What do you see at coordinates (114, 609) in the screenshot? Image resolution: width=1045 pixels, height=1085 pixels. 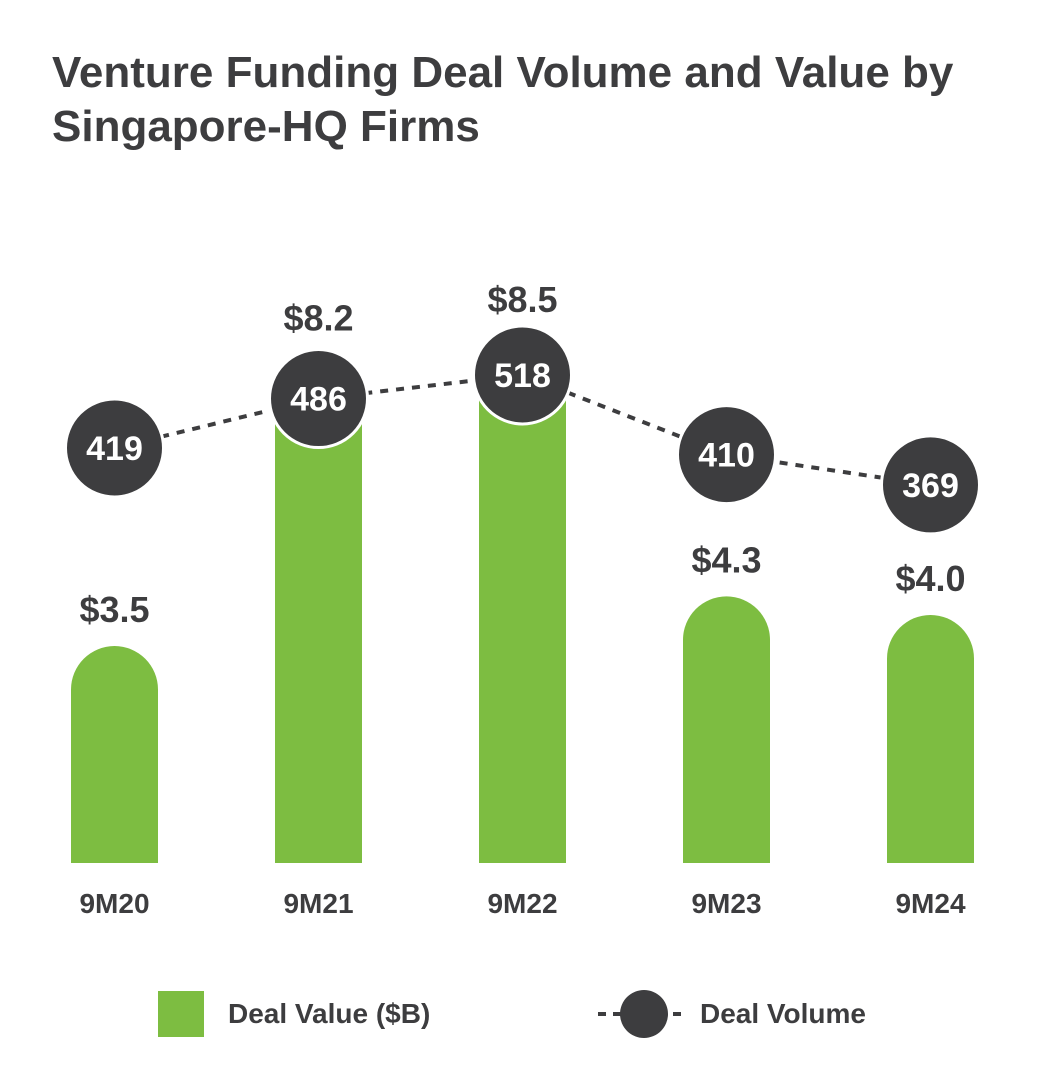 I see `bar-value-label: $3.5` at bounding box center [114, 609].